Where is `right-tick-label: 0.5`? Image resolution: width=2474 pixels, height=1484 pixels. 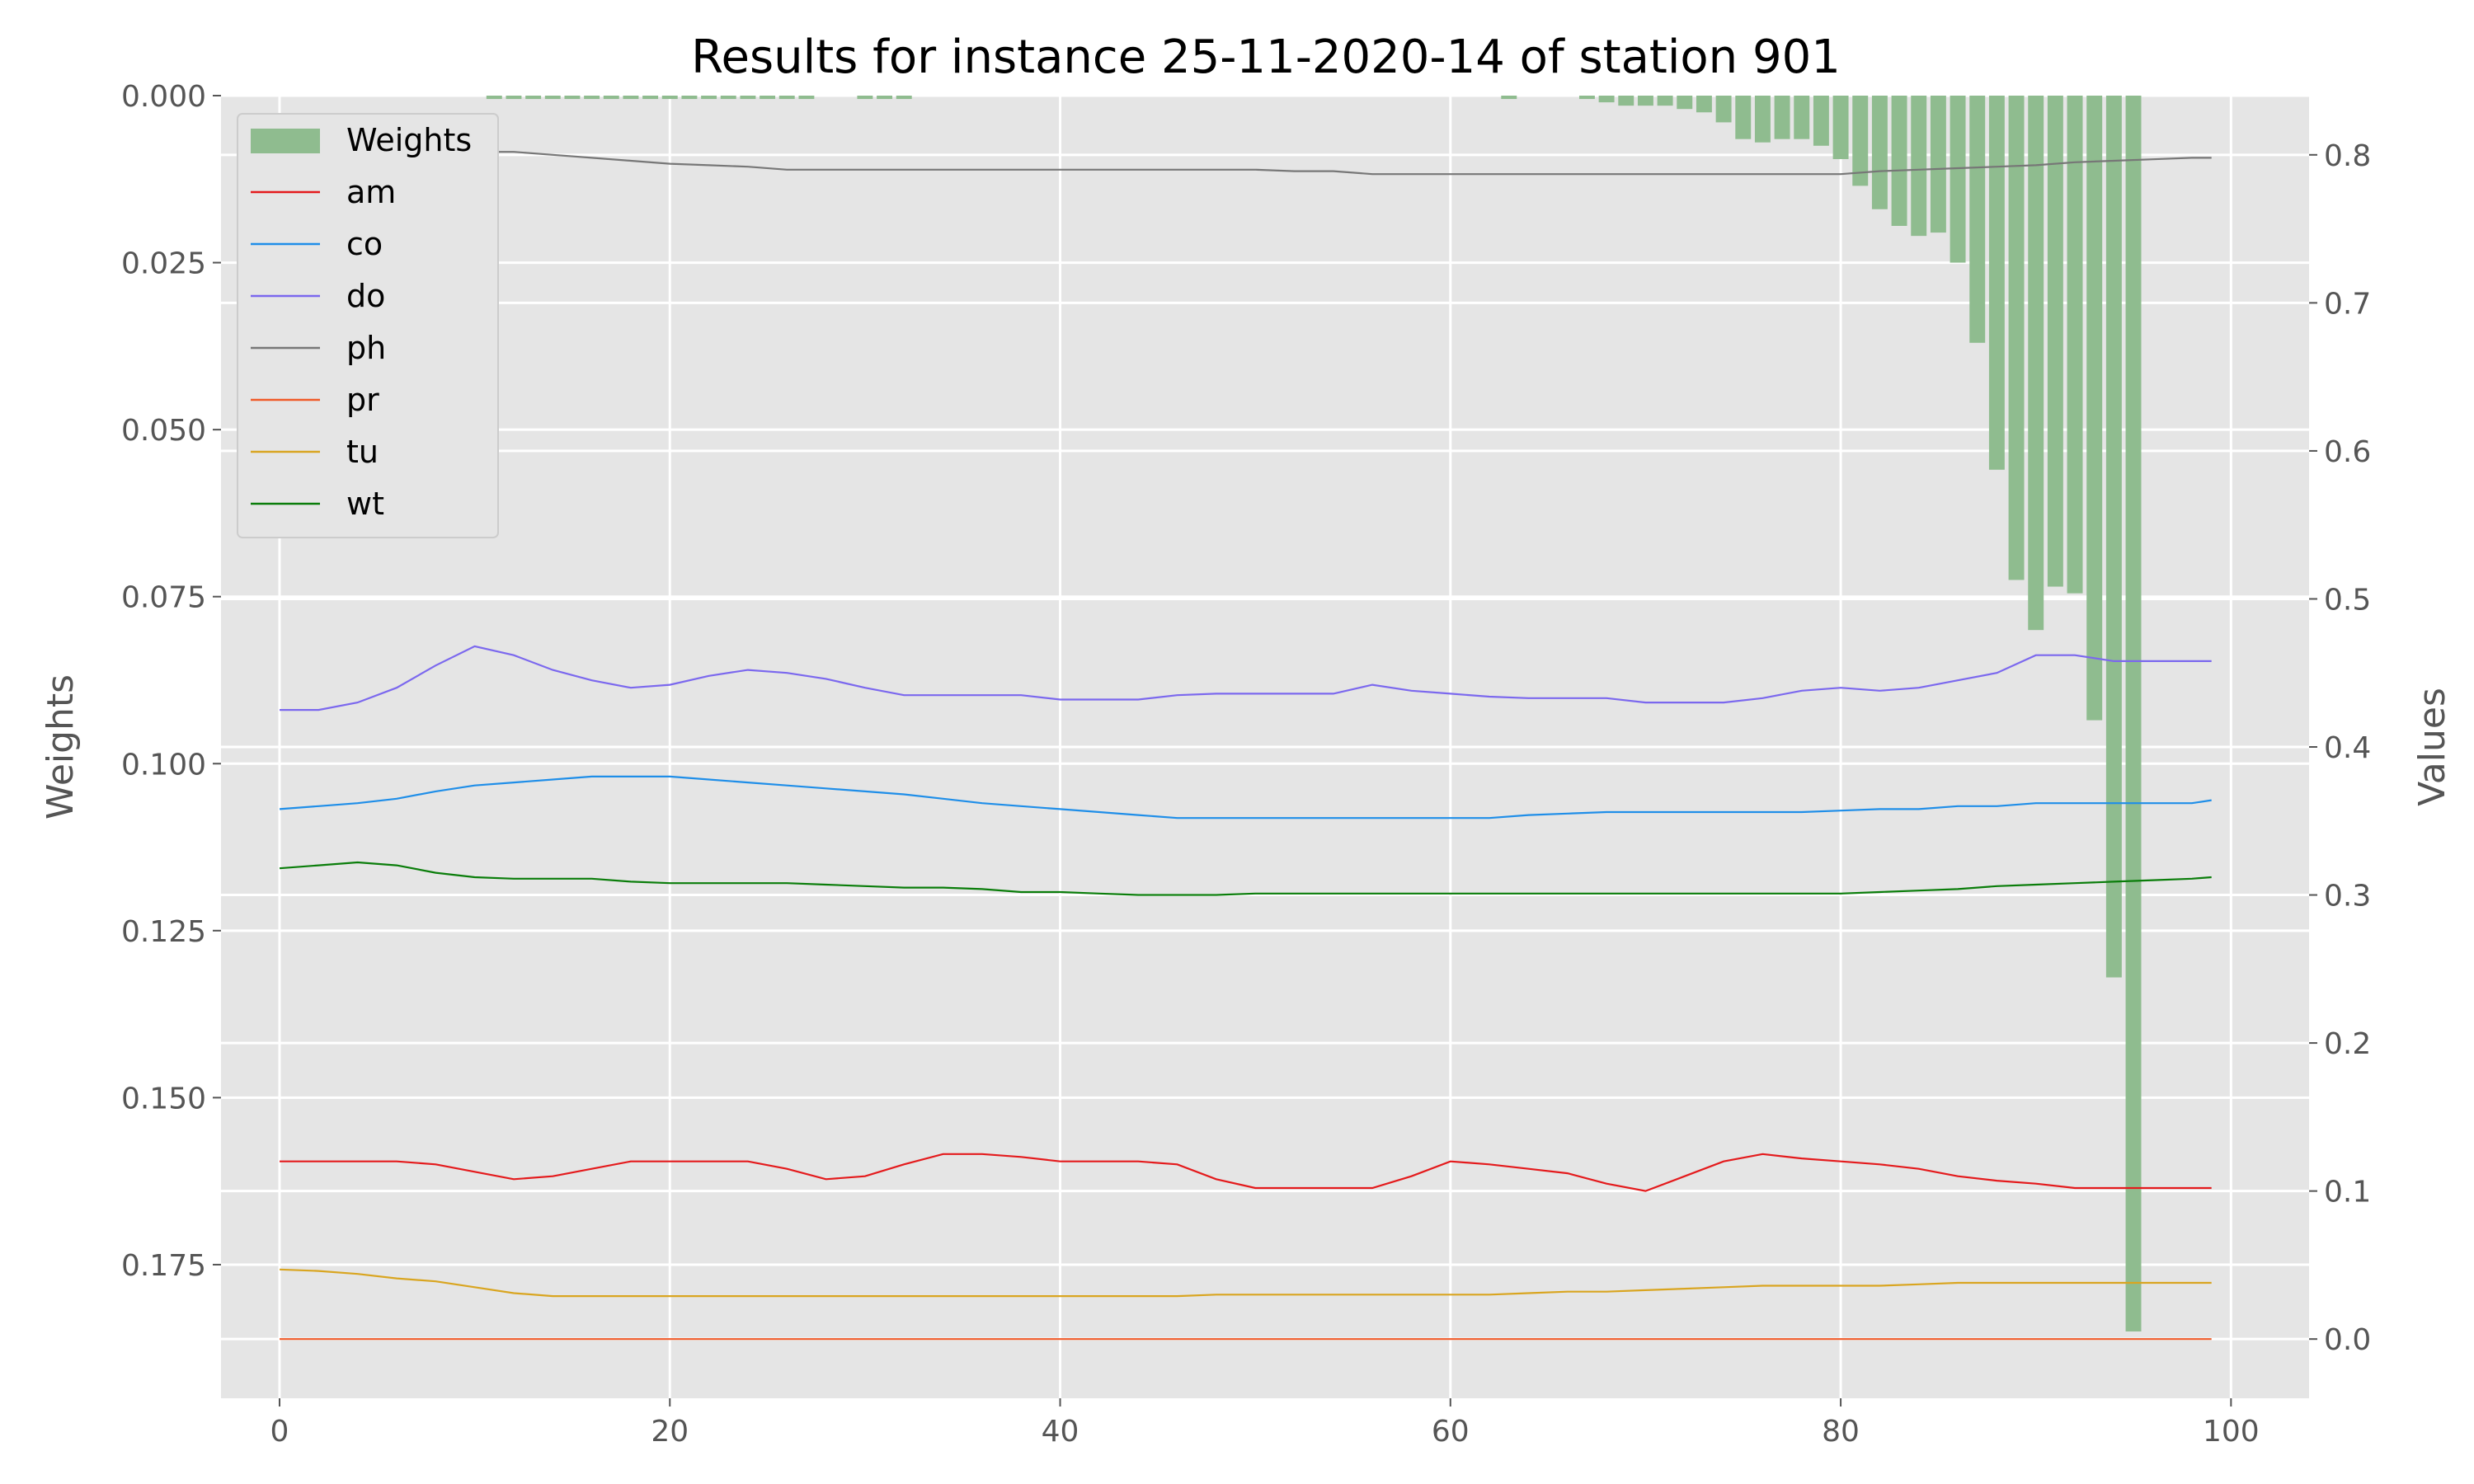
right-tick-label: 0.5 is located at coordinates (2347, 600).